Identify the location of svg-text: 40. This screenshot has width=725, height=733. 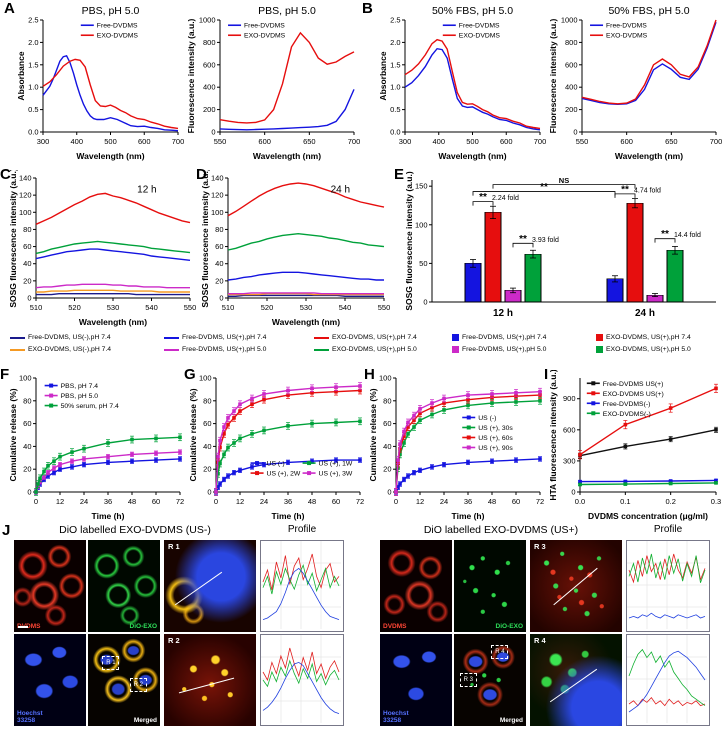
(27, 263).